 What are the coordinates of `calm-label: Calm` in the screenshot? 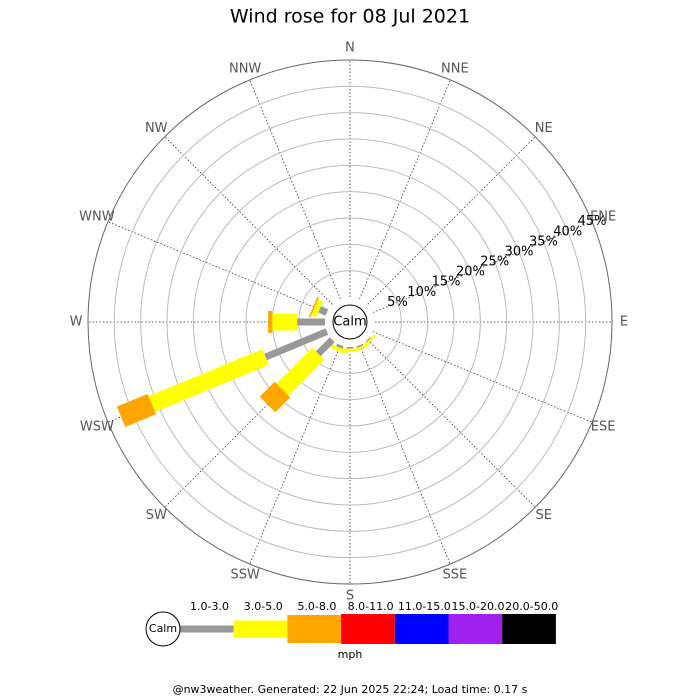 It's located at (349, 322).